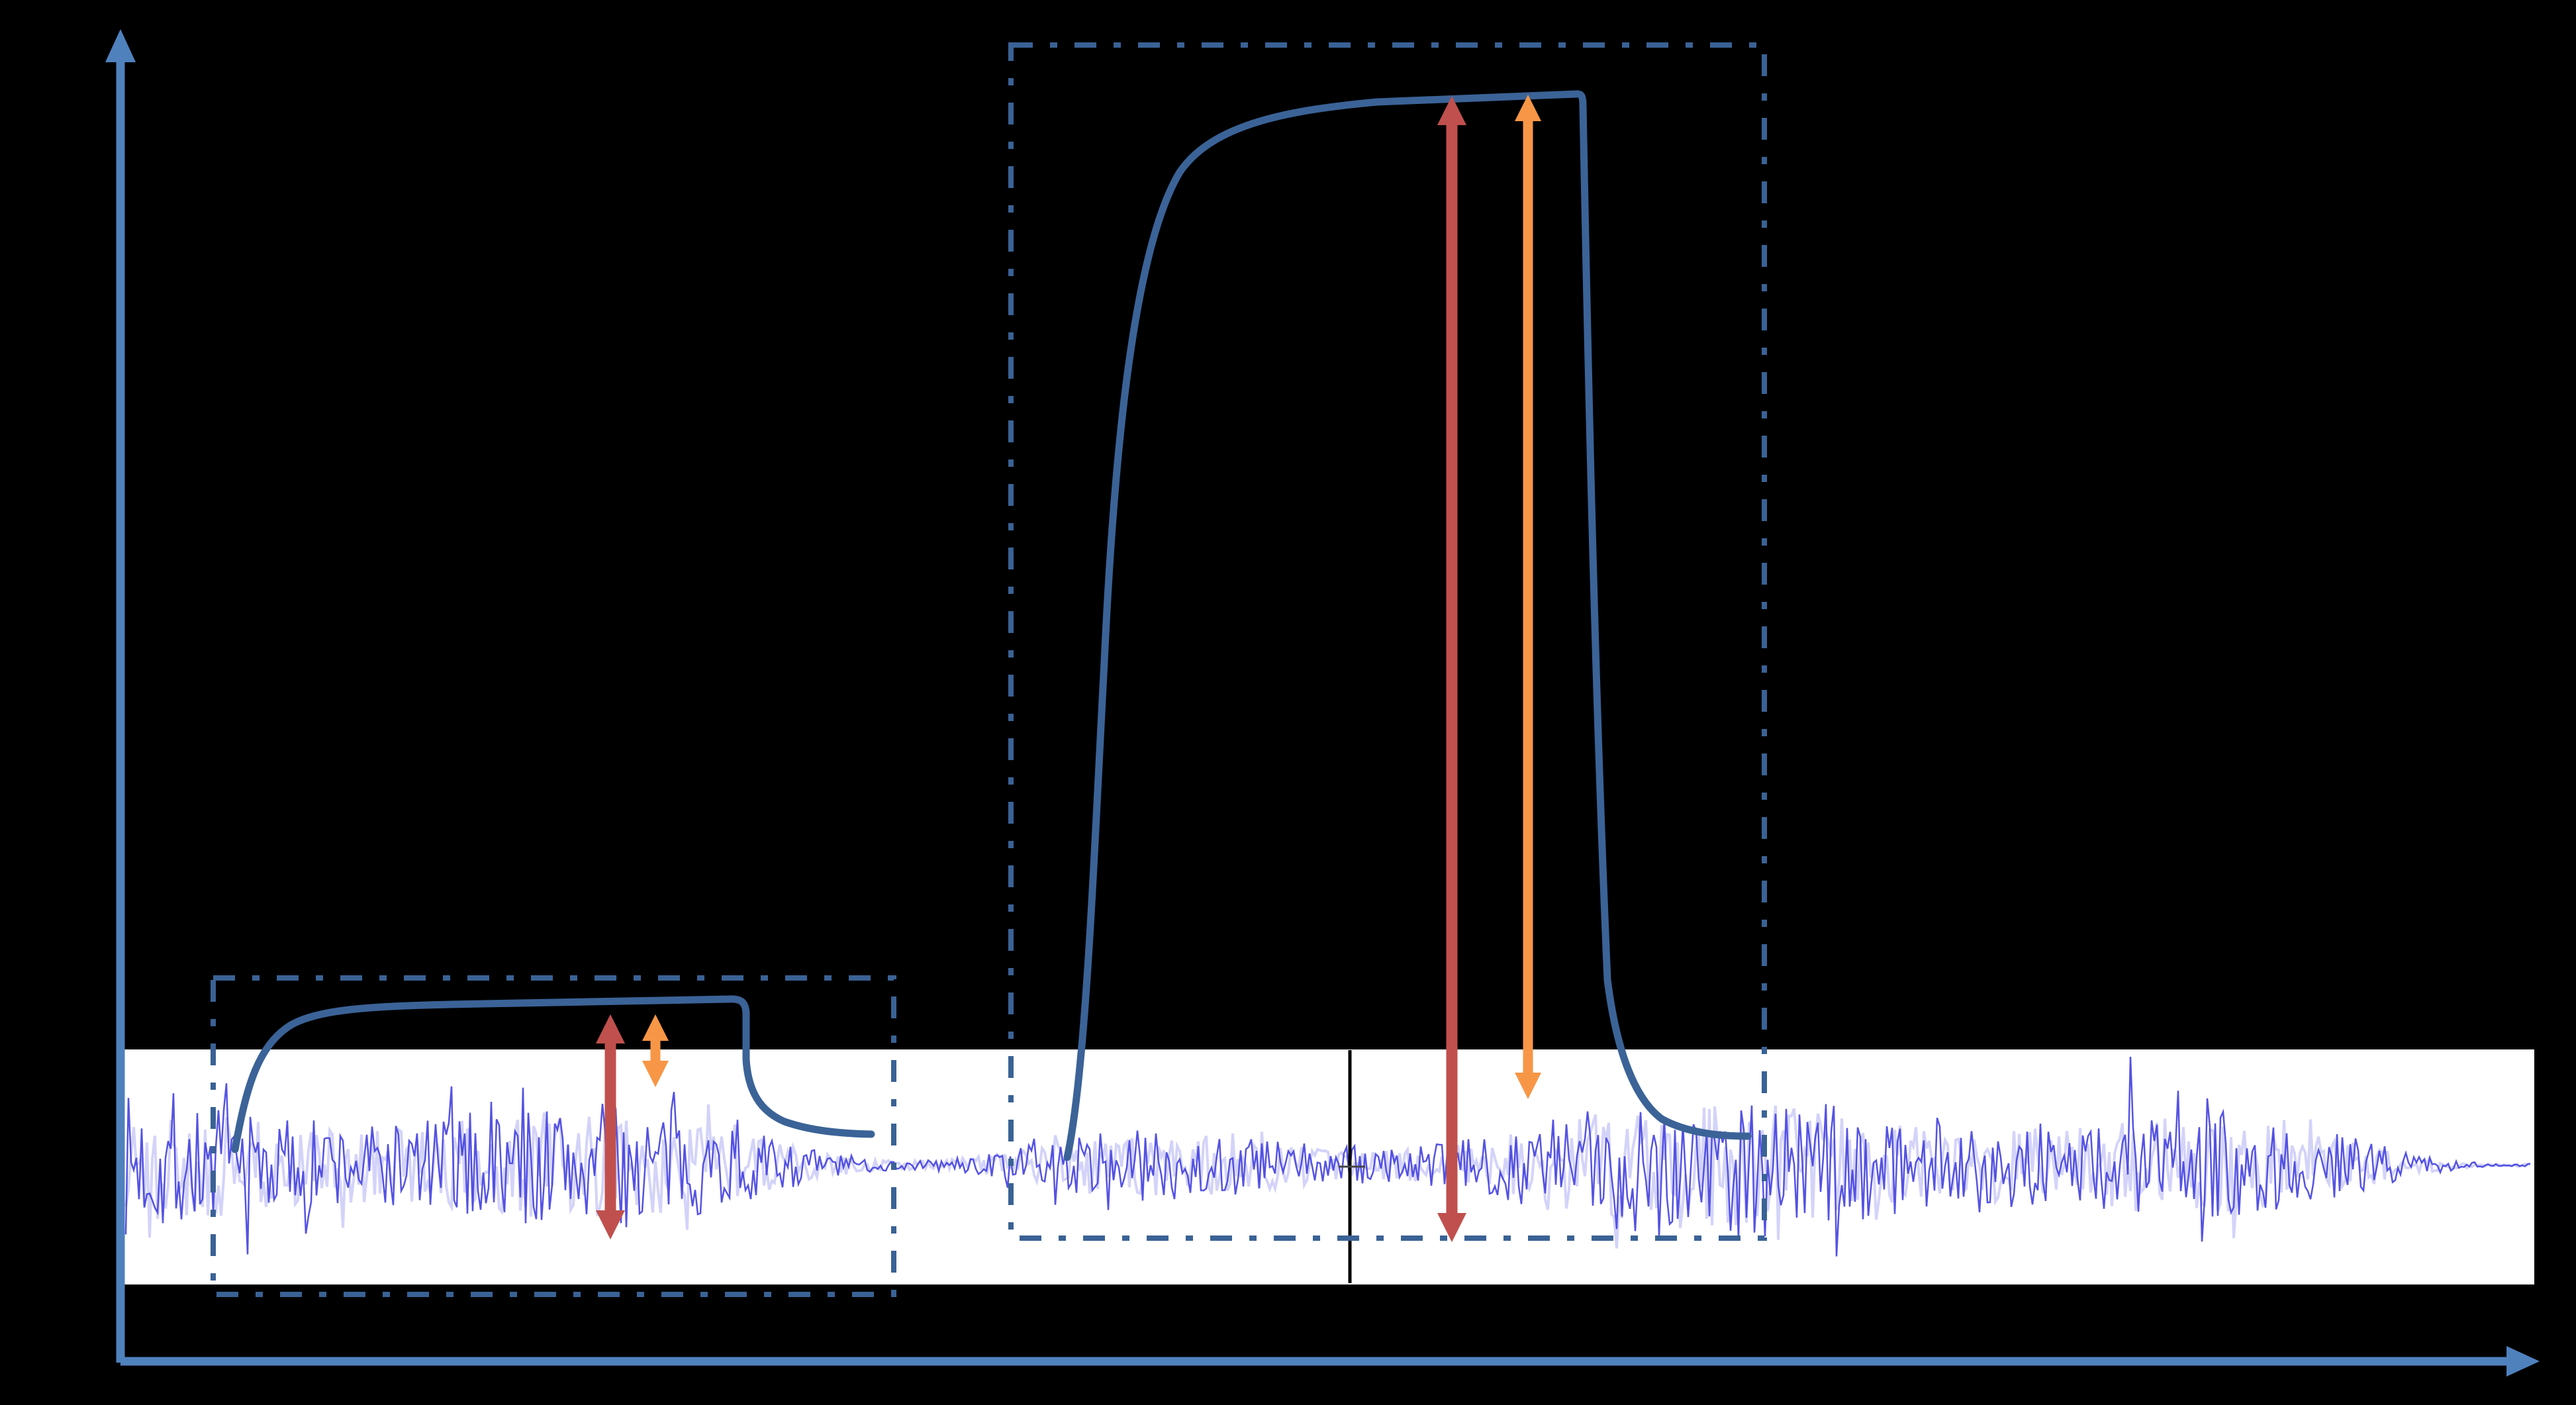  I want to click on weak-pulse-curve, so click(553, 1074).